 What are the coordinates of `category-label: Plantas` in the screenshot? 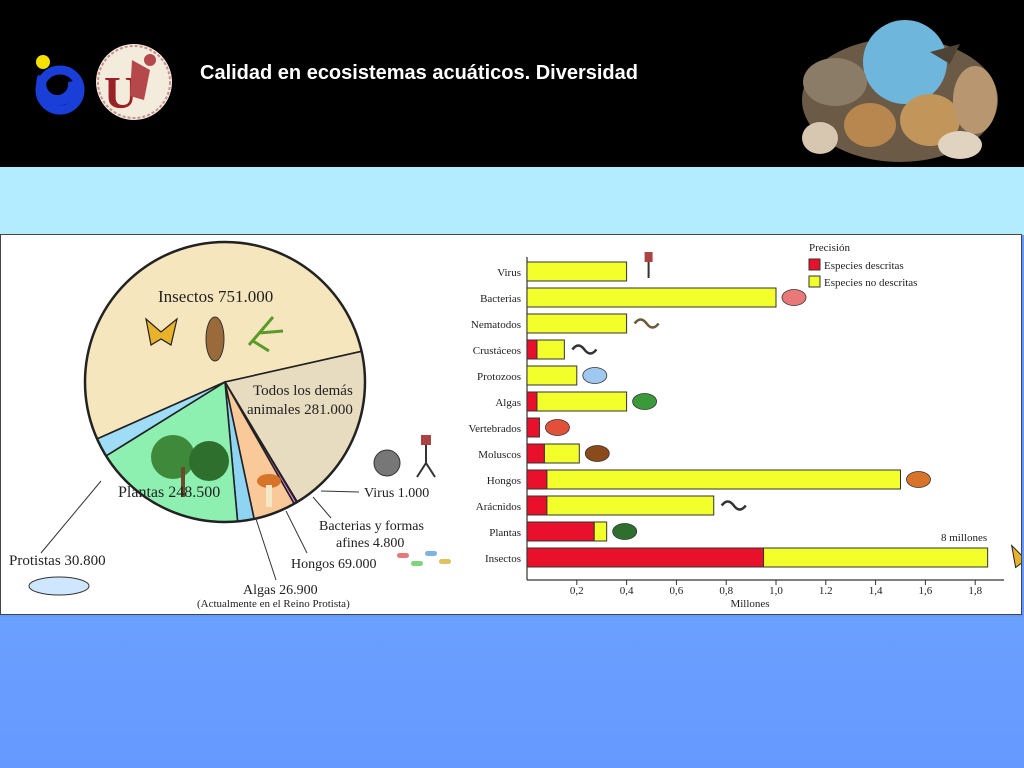 It's located at (505, 533).